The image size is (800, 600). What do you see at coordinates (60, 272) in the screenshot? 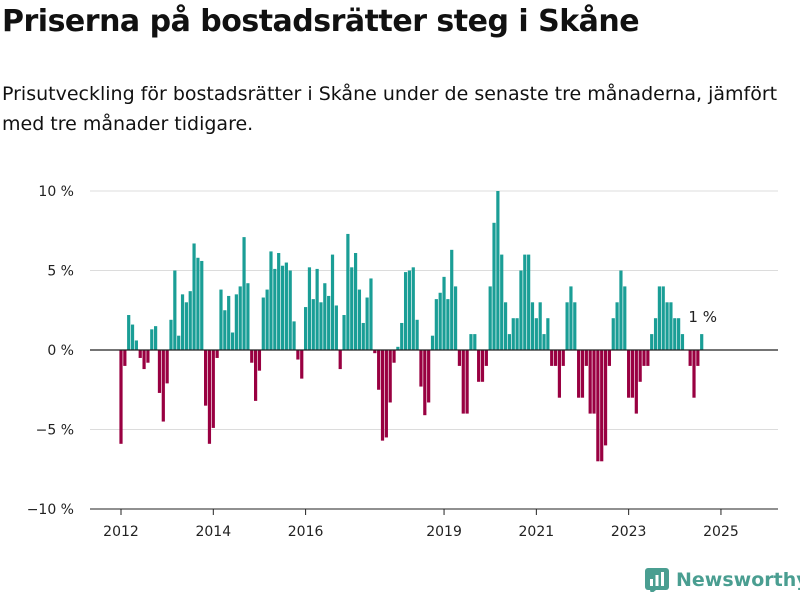
I see `y-tick-label: 5 %` at bounding box center [60, 272].